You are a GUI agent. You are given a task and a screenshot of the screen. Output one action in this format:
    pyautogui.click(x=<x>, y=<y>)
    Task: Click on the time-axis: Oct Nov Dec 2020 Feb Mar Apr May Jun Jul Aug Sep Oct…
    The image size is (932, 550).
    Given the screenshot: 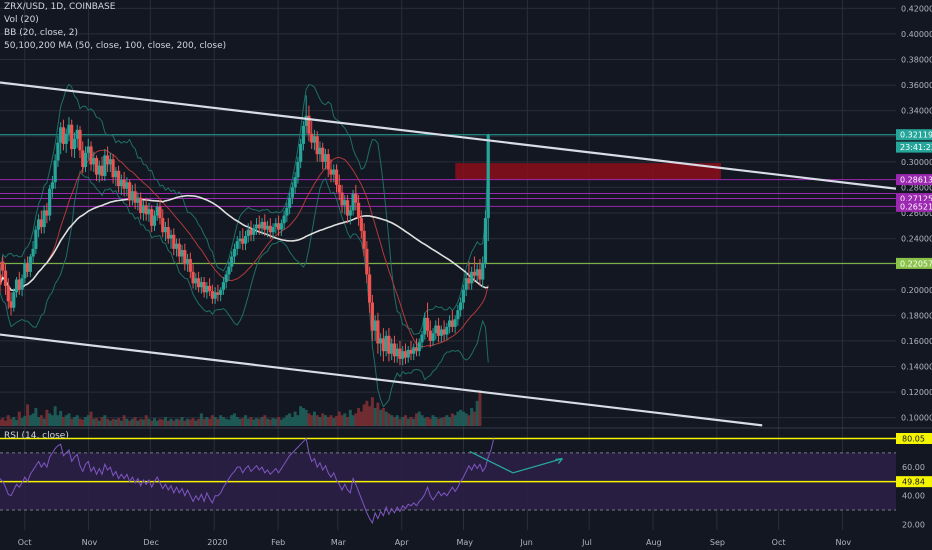 What is the action you would take?
    pyautogui.click(x=435, y=542)
    